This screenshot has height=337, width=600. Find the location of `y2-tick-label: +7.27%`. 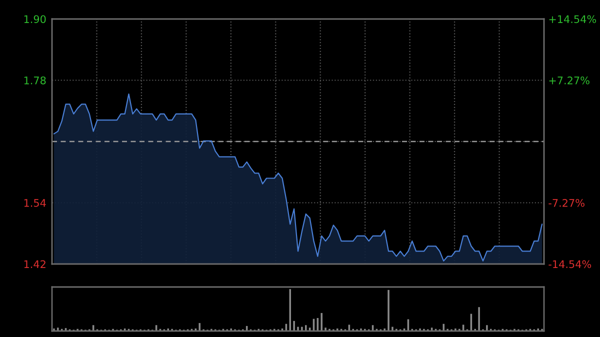

y2-tick-label: +7.27% is located at coordinates (569, 80).